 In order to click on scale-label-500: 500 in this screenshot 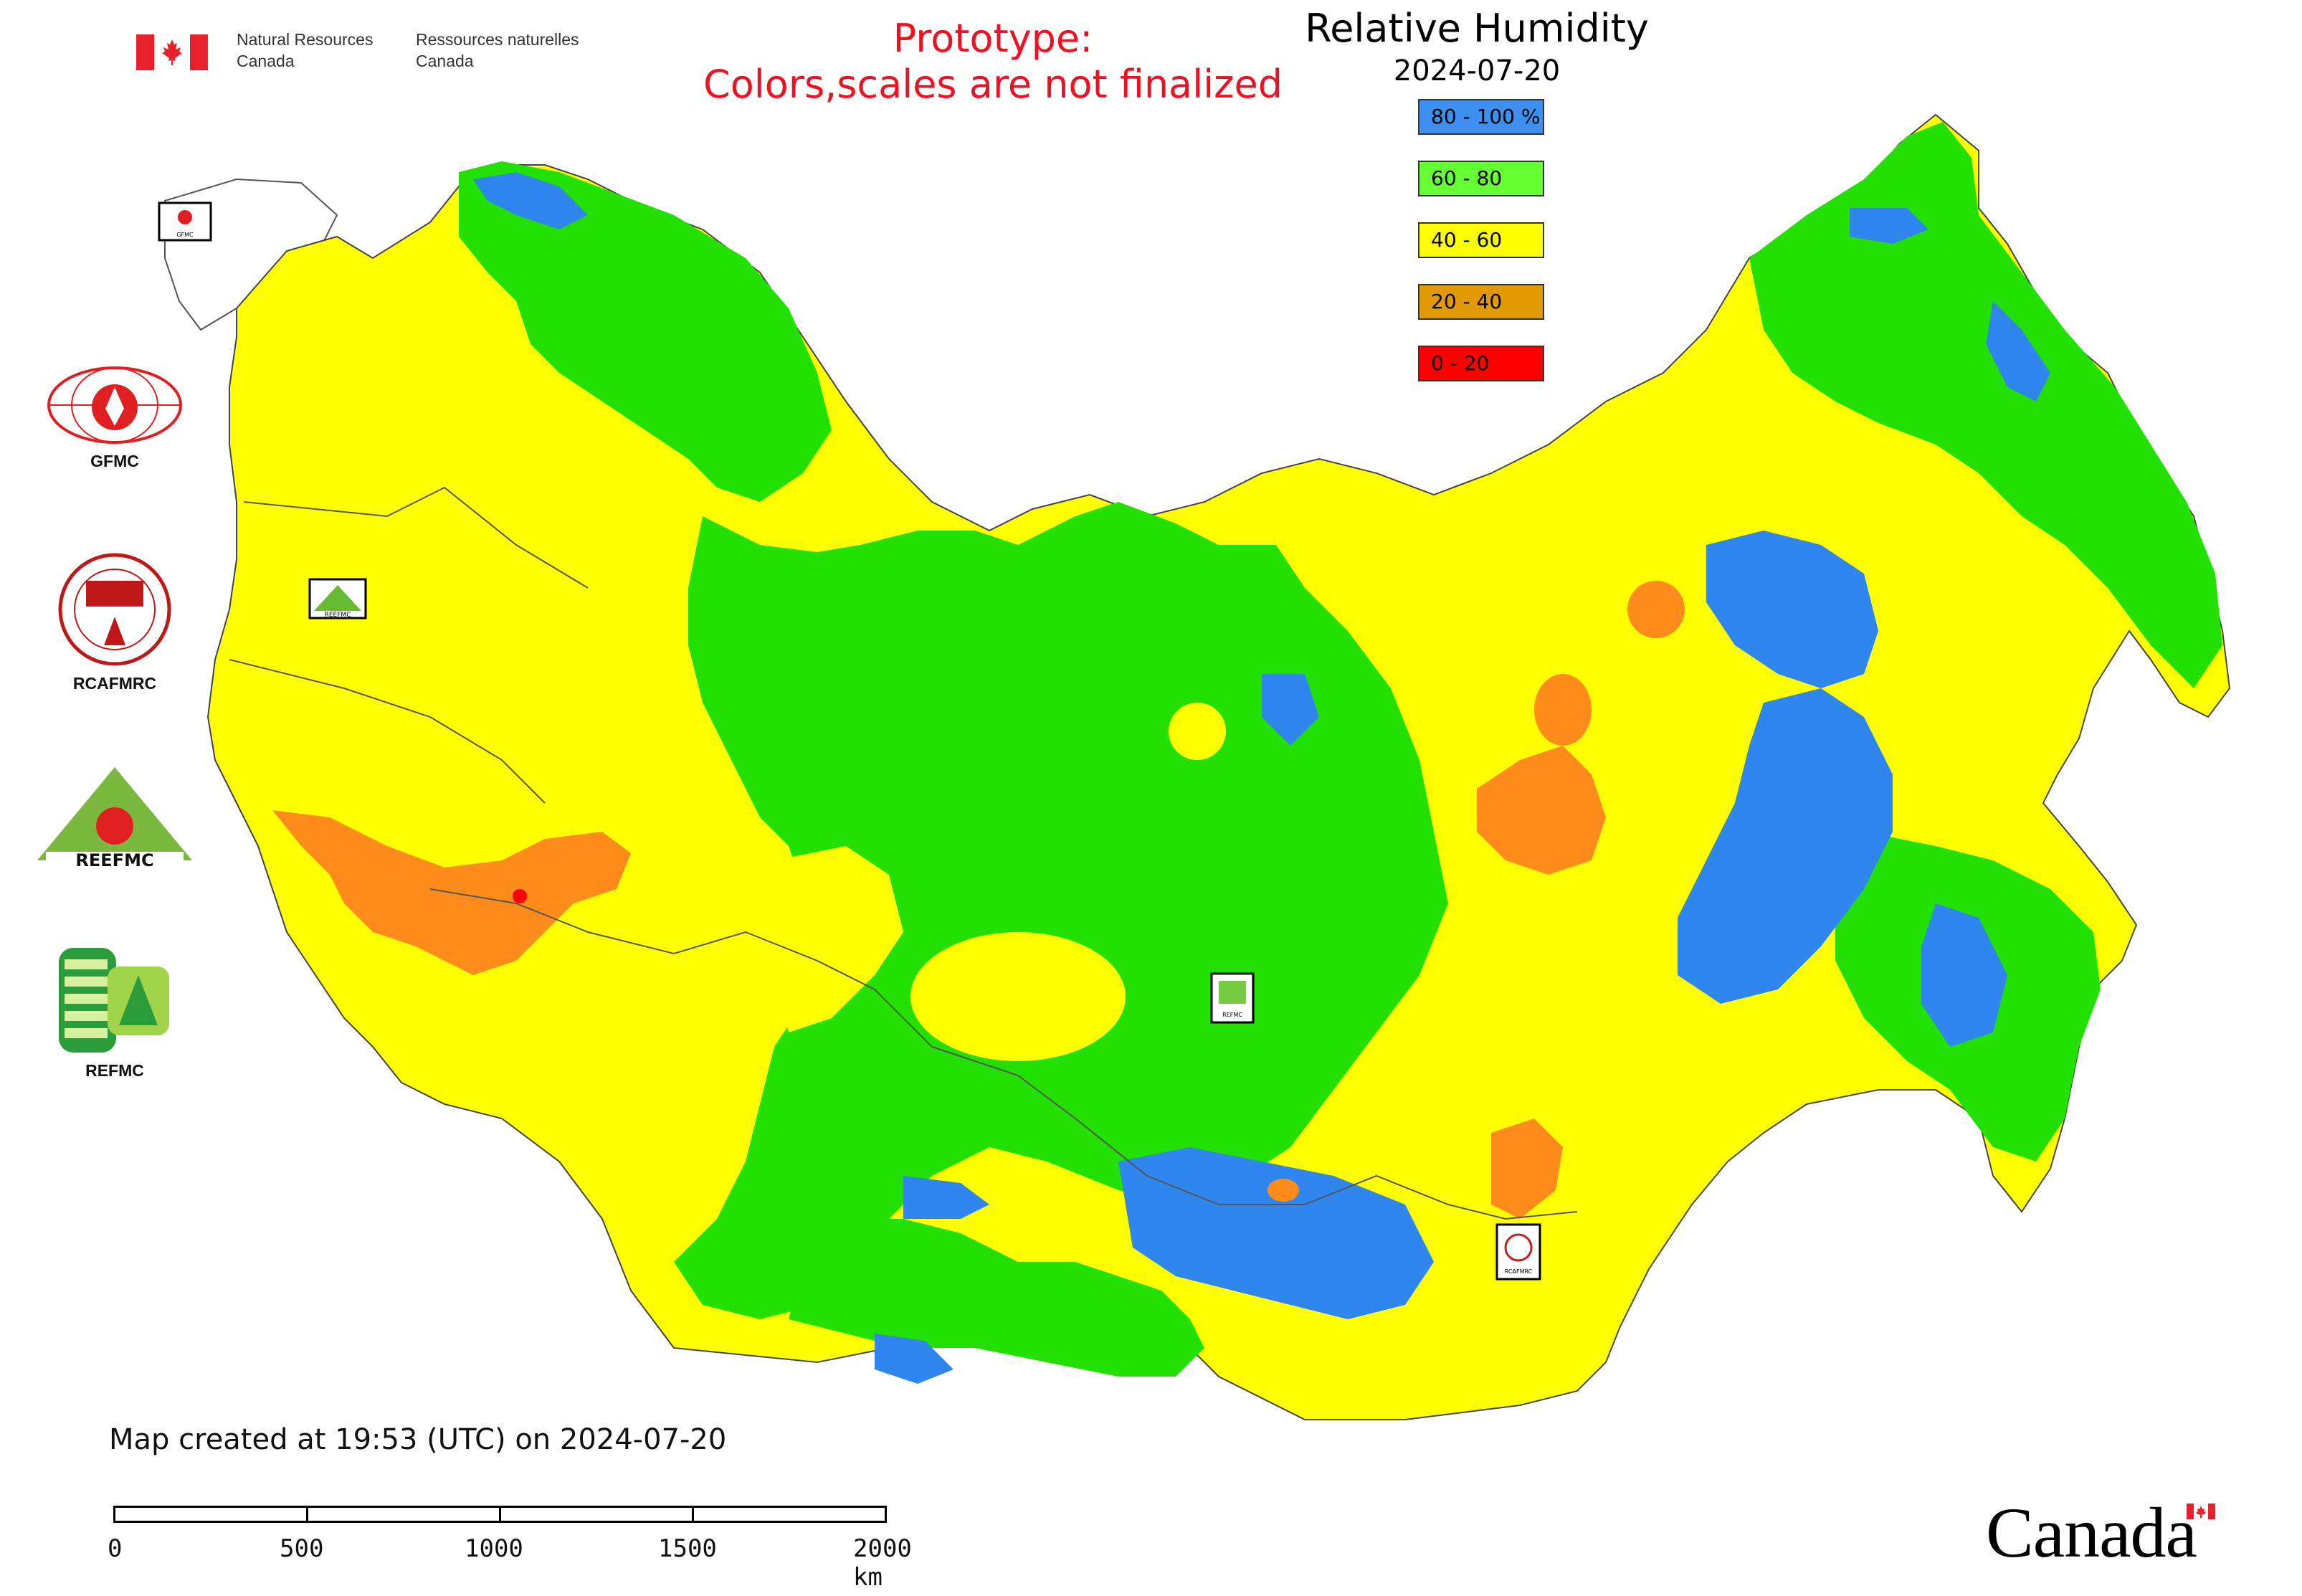, I will do `click(302, 1548)`.